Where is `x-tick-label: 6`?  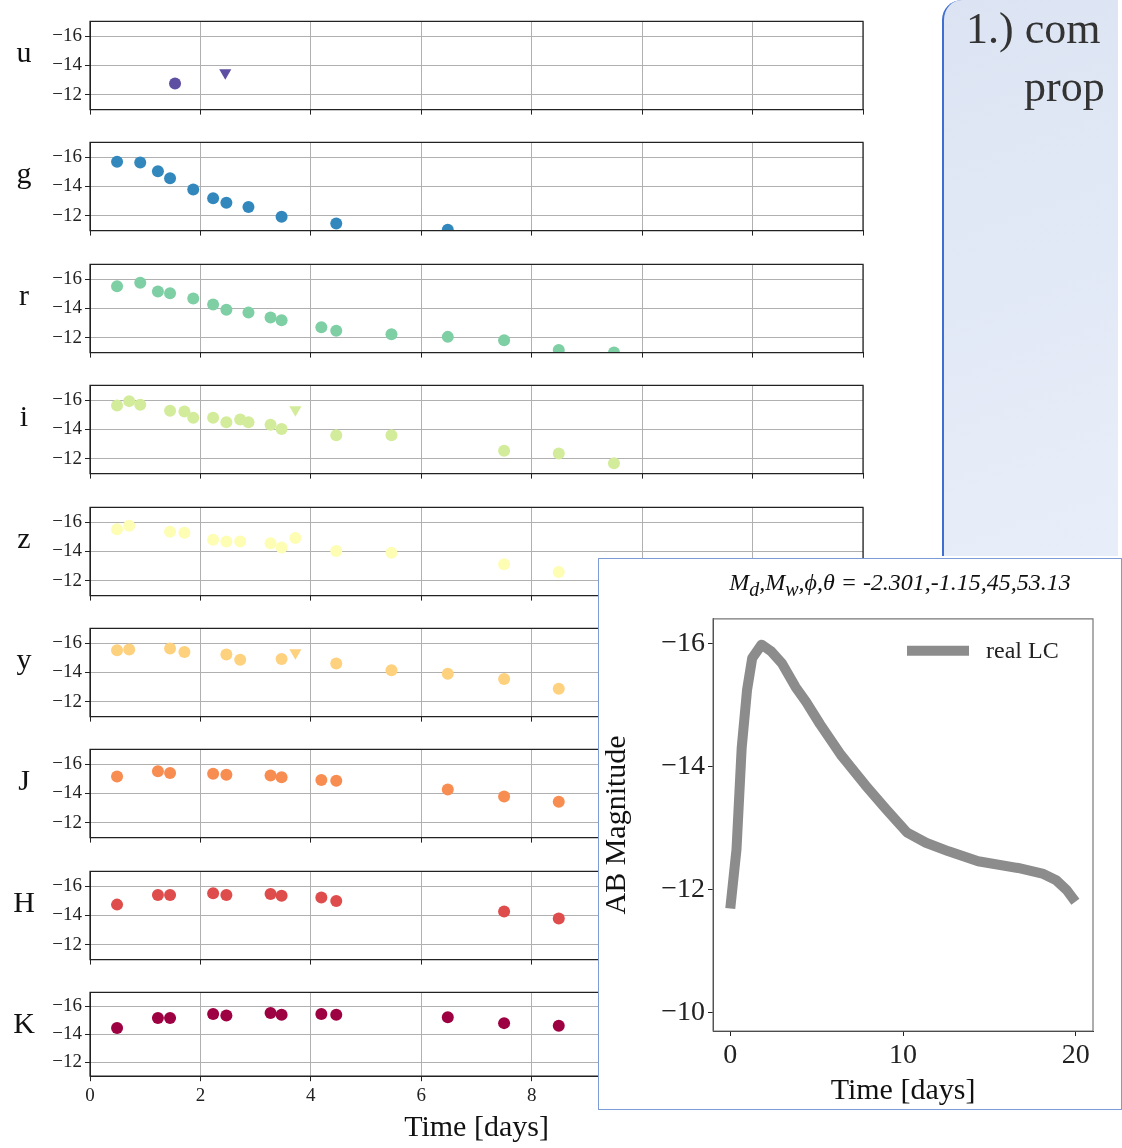
x-tick-label: 6 is located at coordinates (421, 1094).